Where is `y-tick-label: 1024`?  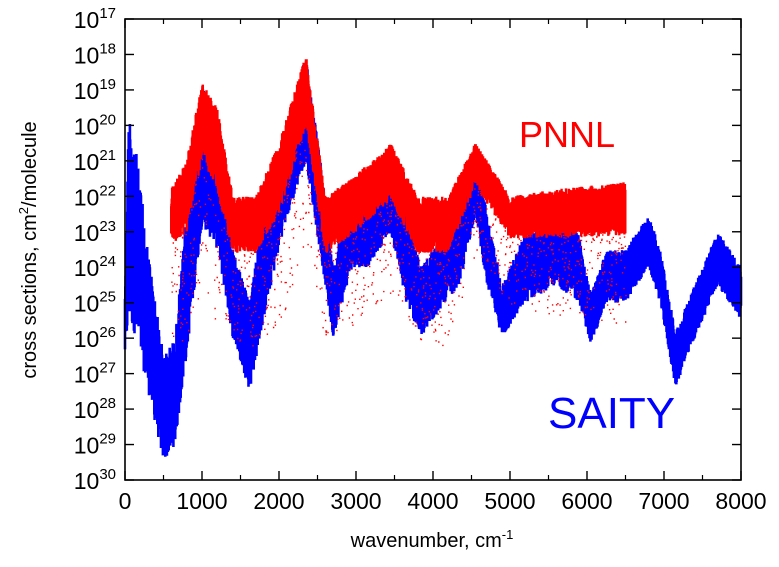
y-tick-label: 1024 is located at coordinates (95, 267).